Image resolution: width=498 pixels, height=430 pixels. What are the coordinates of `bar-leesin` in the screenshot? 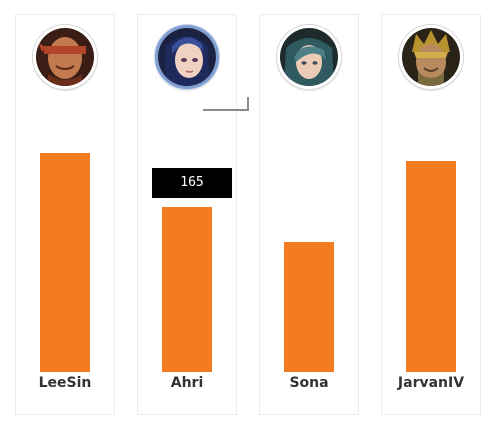 It's located at (65, 262).